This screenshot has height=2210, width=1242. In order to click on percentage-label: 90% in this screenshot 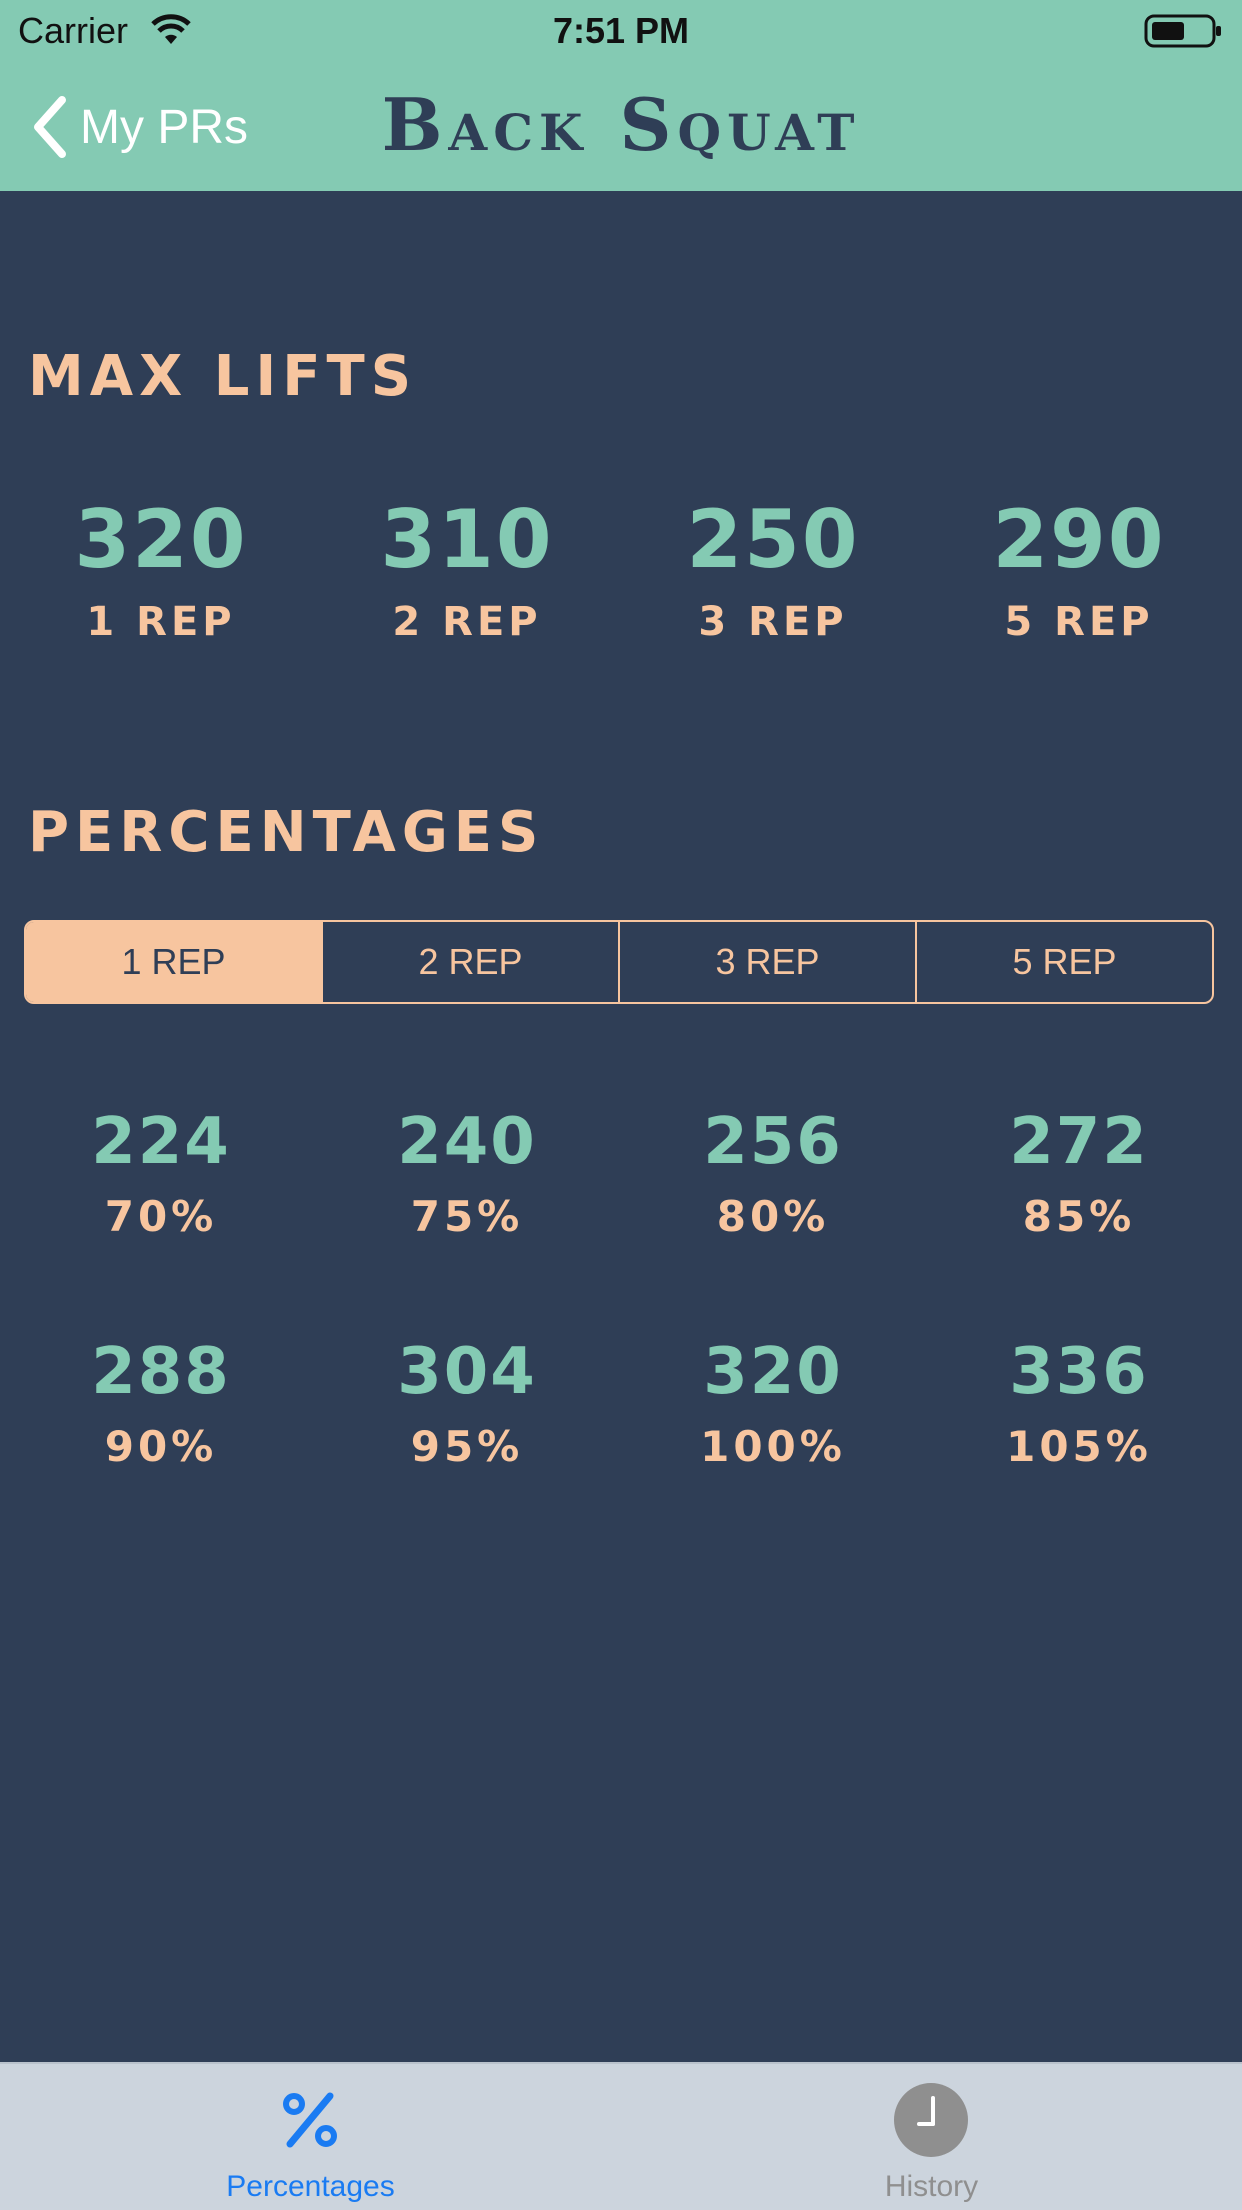, I will do `click(161, 1446)`.